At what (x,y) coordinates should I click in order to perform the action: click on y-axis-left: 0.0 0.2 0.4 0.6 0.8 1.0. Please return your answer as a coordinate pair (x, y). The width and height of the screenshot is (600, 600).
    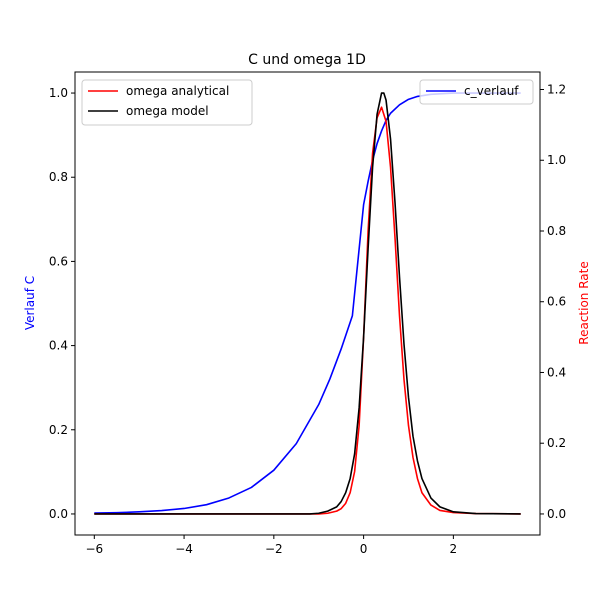
    Looking at the image, I should click on (62, 303).